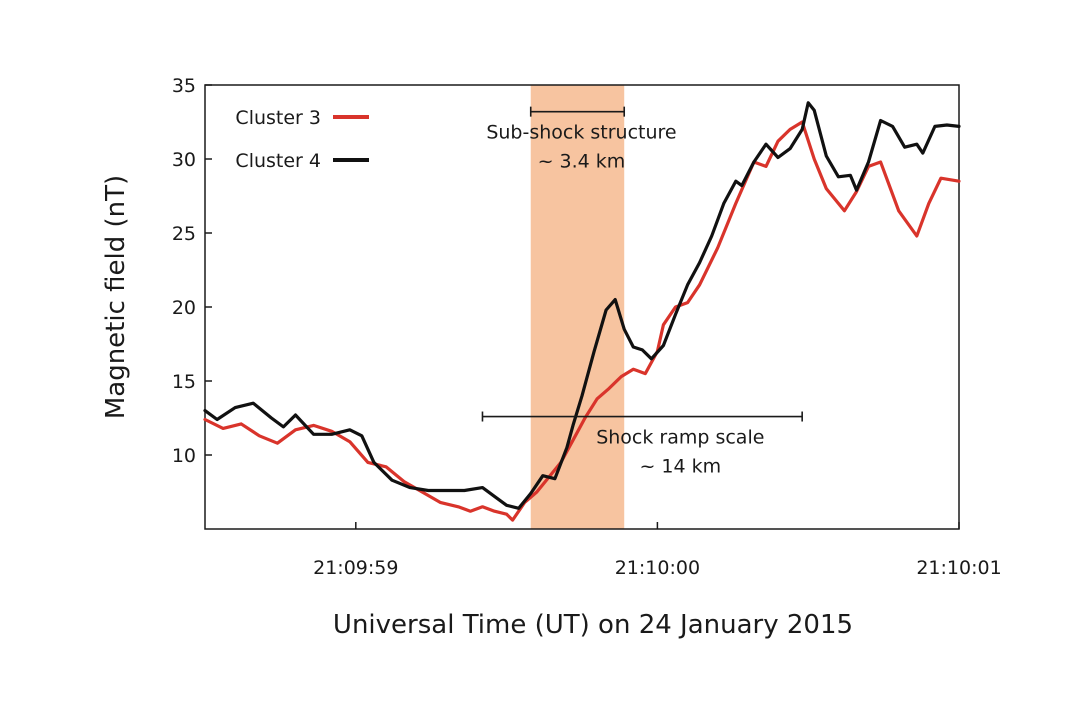 The width and height of the screenshot is (1080, 711). What do you see at coordinates (184, 308) in the screenshot?
I see `y-tick-label: 20` at bounding box center [184, 308].